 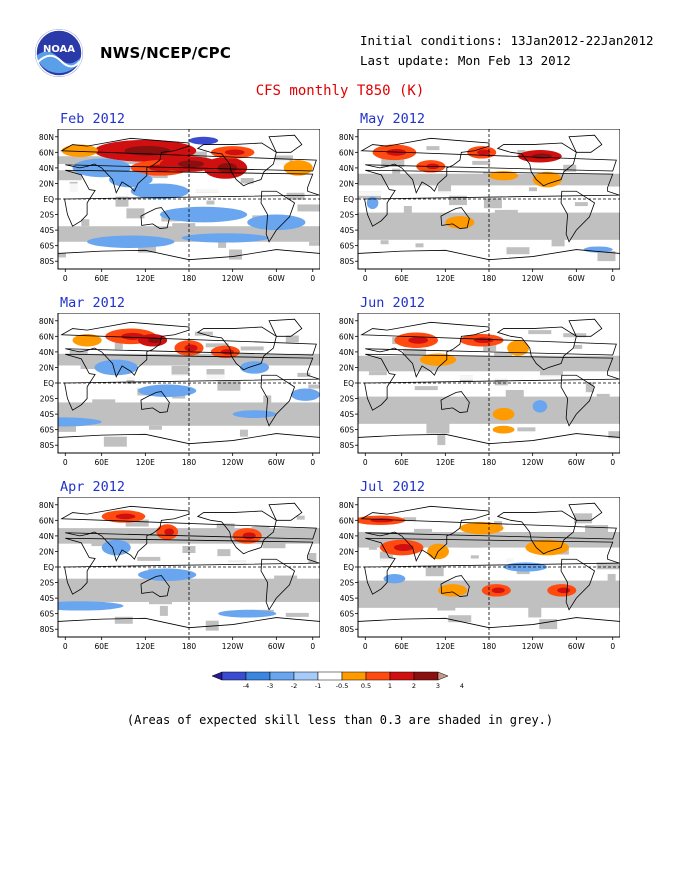 I want to click on legend-tick-label: 0.5, so click(x=366, y=686).